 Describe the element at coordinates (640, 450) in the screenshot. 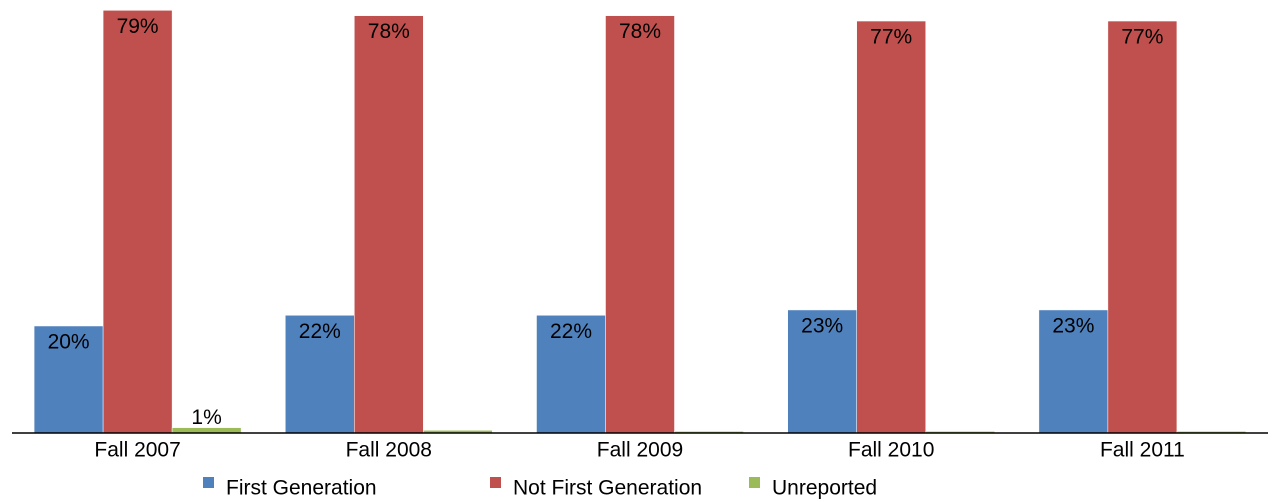

I see `x-tick-label: Fall 2009` at that location.